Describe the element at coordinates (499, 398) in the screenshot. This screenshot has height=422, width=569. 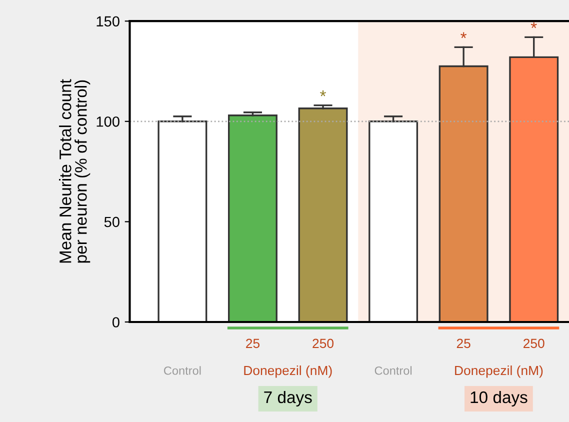
I see `text: 10 days` at that location.